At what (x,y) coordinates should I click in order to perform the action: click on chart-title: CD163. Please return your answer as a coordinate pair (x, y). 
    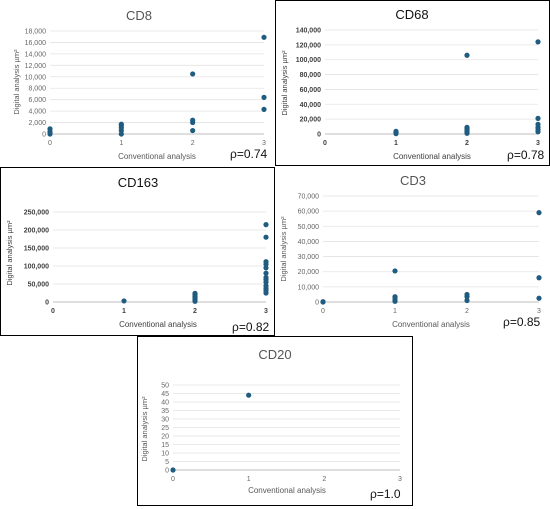
    Looking at the image, I should click on (138, 182).